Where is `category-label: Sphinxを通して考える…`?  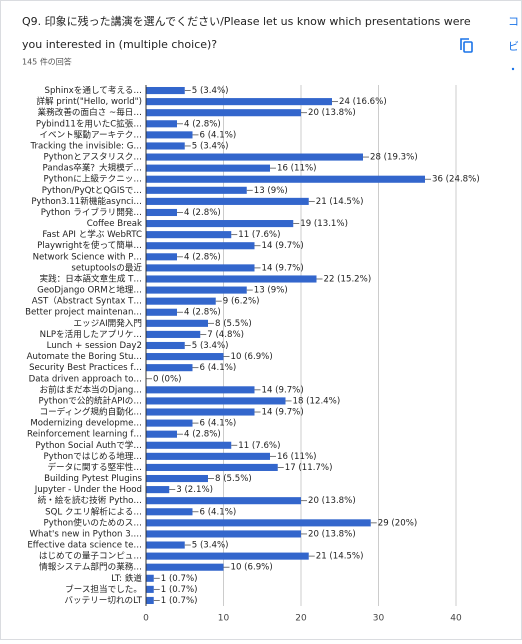
category-label: Sphinxを通して考える… is located at coordinates (93, 90).